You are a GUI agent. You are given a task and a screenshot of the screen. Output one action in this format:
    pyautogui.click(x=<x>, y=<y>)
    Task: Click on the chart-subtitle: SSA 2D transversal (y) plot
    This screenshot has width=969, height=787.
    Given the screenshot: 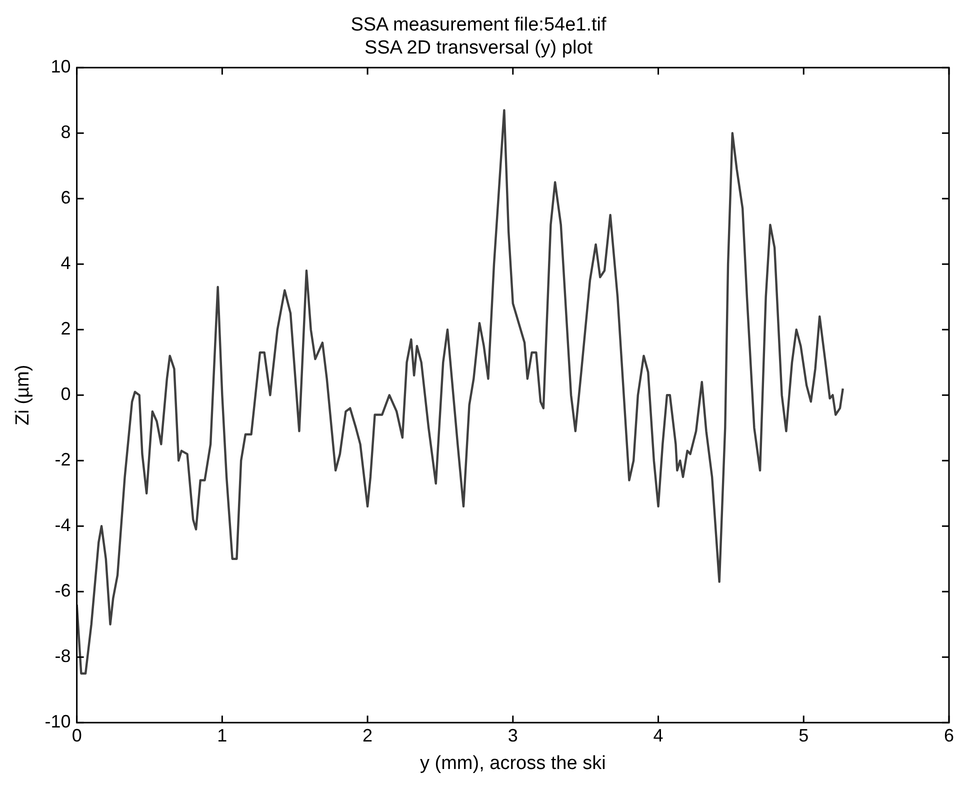 What is the action you would take?
    pyautogui.click(x=479, y=47)
    